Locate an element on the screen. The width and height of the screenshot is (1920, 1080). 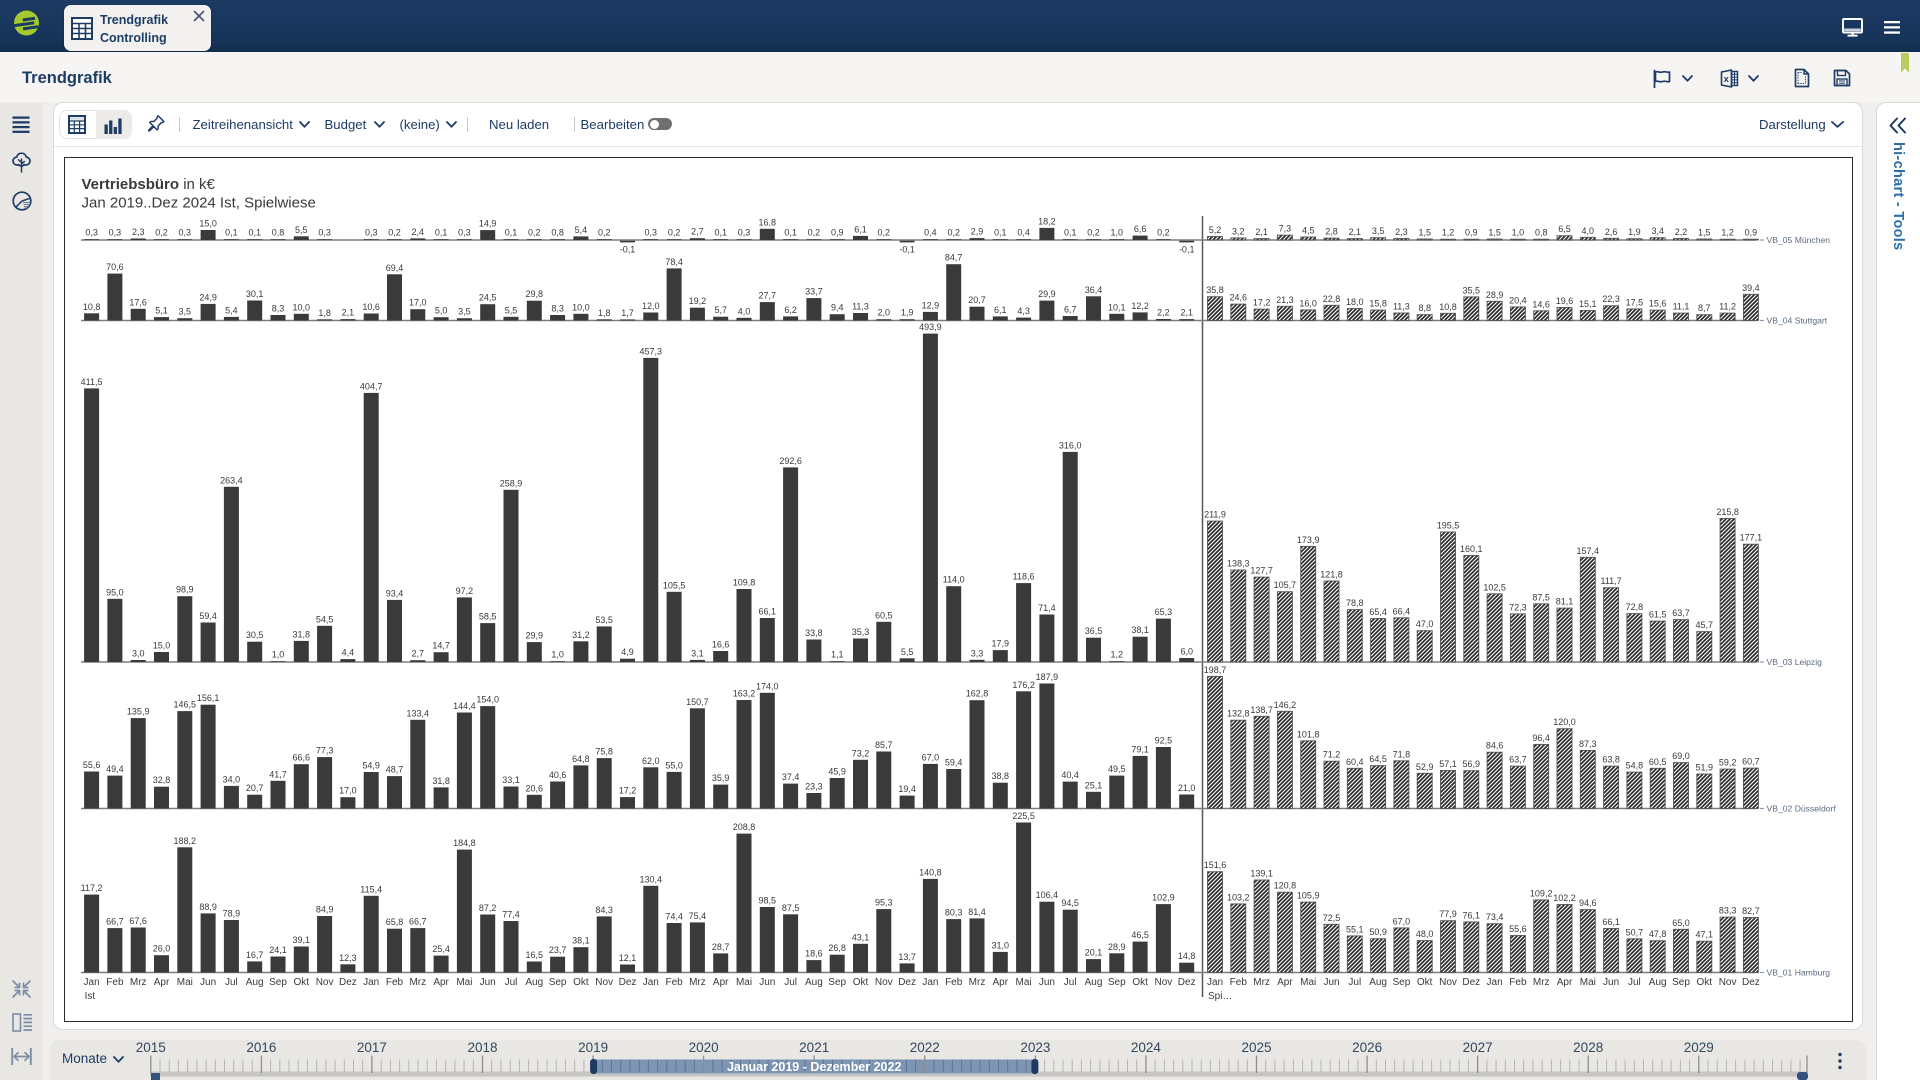
svg-text: 55,6 is located at coordinates (1518, 929).